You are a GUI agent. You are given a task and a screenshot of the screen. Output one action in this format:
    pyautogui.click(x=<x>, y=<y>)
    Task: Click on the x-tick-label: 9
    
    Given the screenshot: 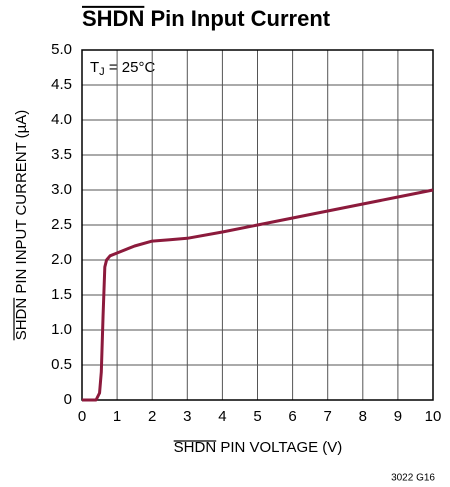 What is the action you would take?
    pyautogui.click(x=398, y=416)
    